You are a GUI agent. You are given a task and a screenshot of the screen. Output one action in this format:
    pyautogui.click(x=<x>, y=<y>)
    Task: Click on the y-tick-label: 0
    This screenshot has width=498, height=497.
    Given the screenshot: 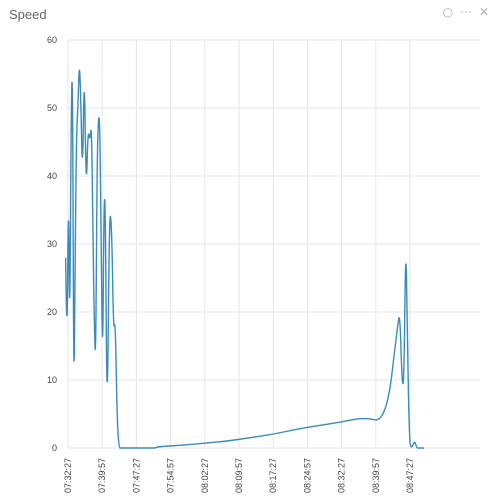 What is the action you would take?
    pyautogui.click(x=54, y=448)
    